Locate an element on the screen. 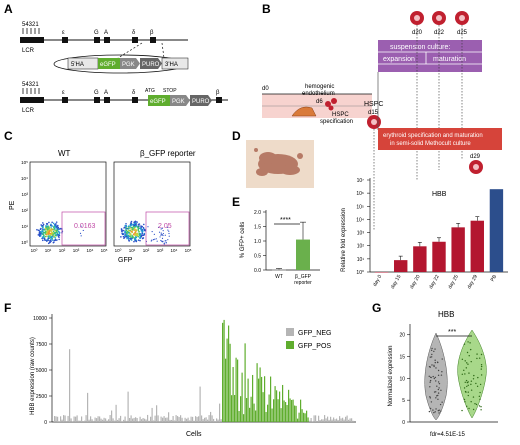 This screenshot has width=520, height=445. vector-puro-label: PURO is located at coordinates (151, 65).